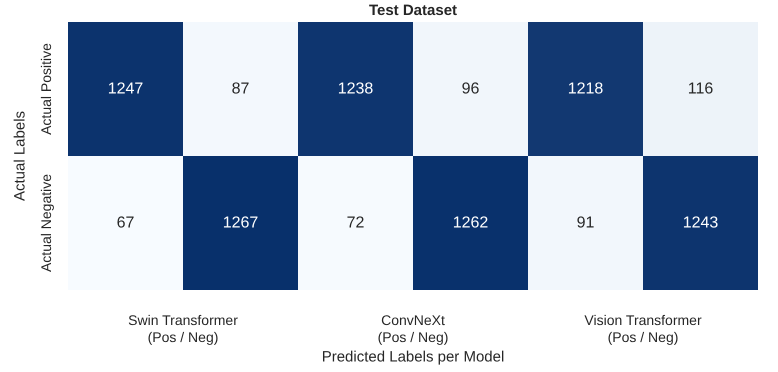 The height and width of the screenshot is (372, 778). Describe the element at coordinates (46, 223) in the screenshot. I see `y-tick-label: Actual Negative` at that location.